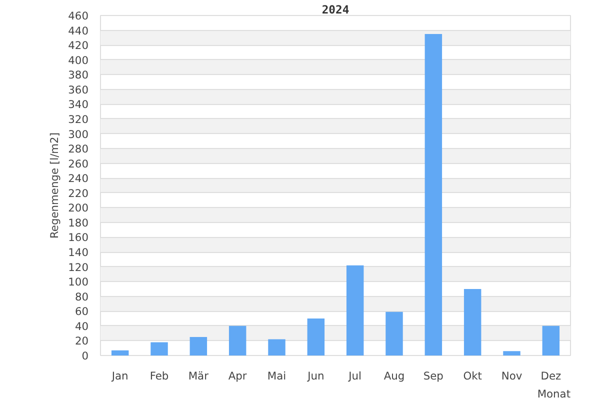  I want to click on x-tick-label: Mär, so click(199, 376).